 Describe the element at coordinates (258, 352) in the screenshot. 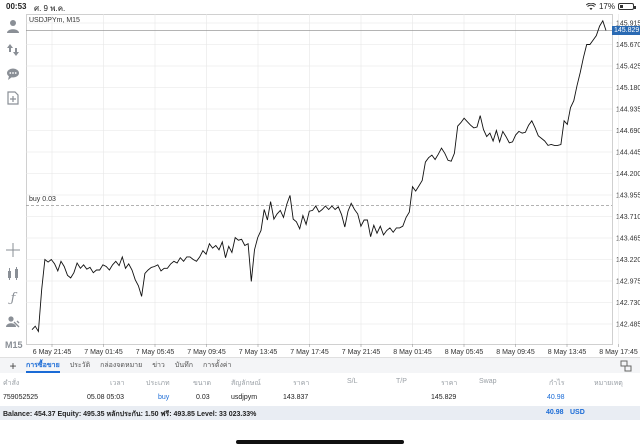

I see `time-tick-label: 7 May 13:45` at that location.